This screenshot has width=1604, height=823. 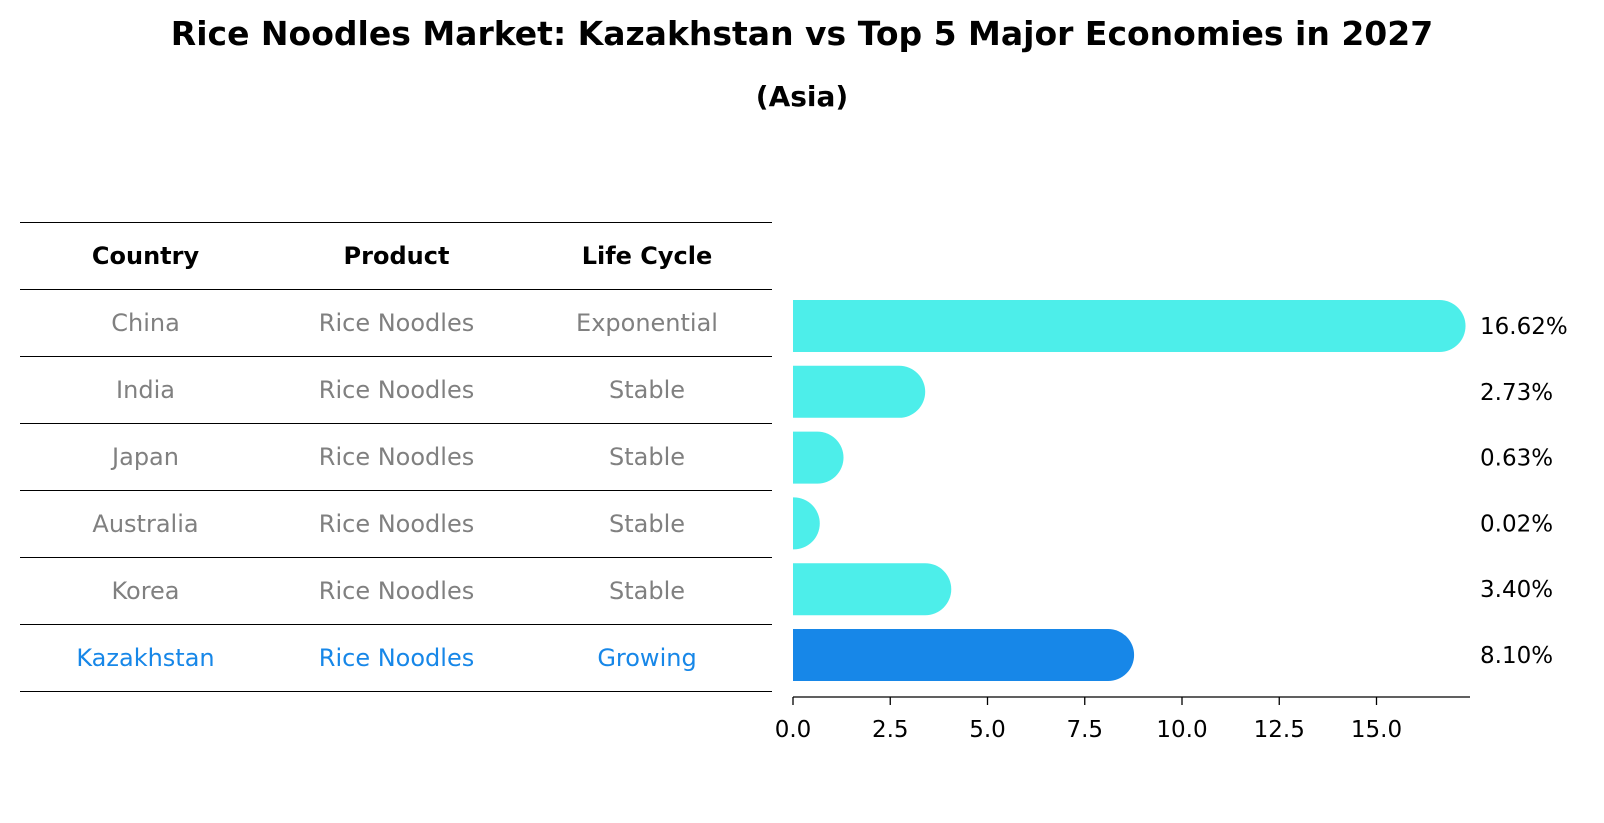 I want to click on bar-india, so click(x=859, y=391).